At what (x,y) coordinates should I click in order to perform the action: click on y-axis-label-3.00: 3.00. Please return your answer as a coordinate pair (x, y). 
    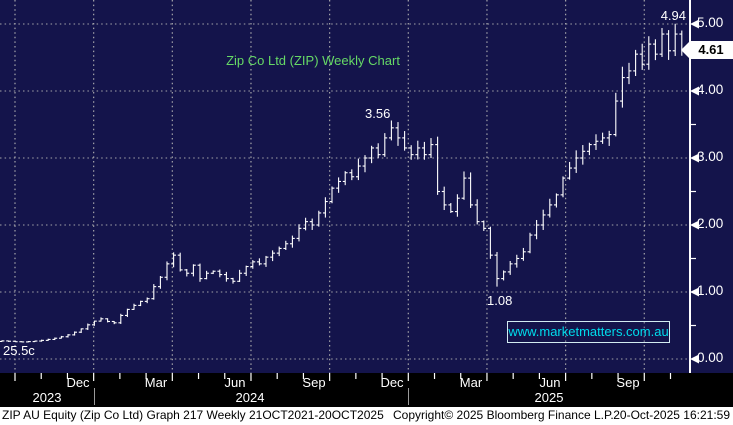
    Looking at the image, I should click on (710, 156).